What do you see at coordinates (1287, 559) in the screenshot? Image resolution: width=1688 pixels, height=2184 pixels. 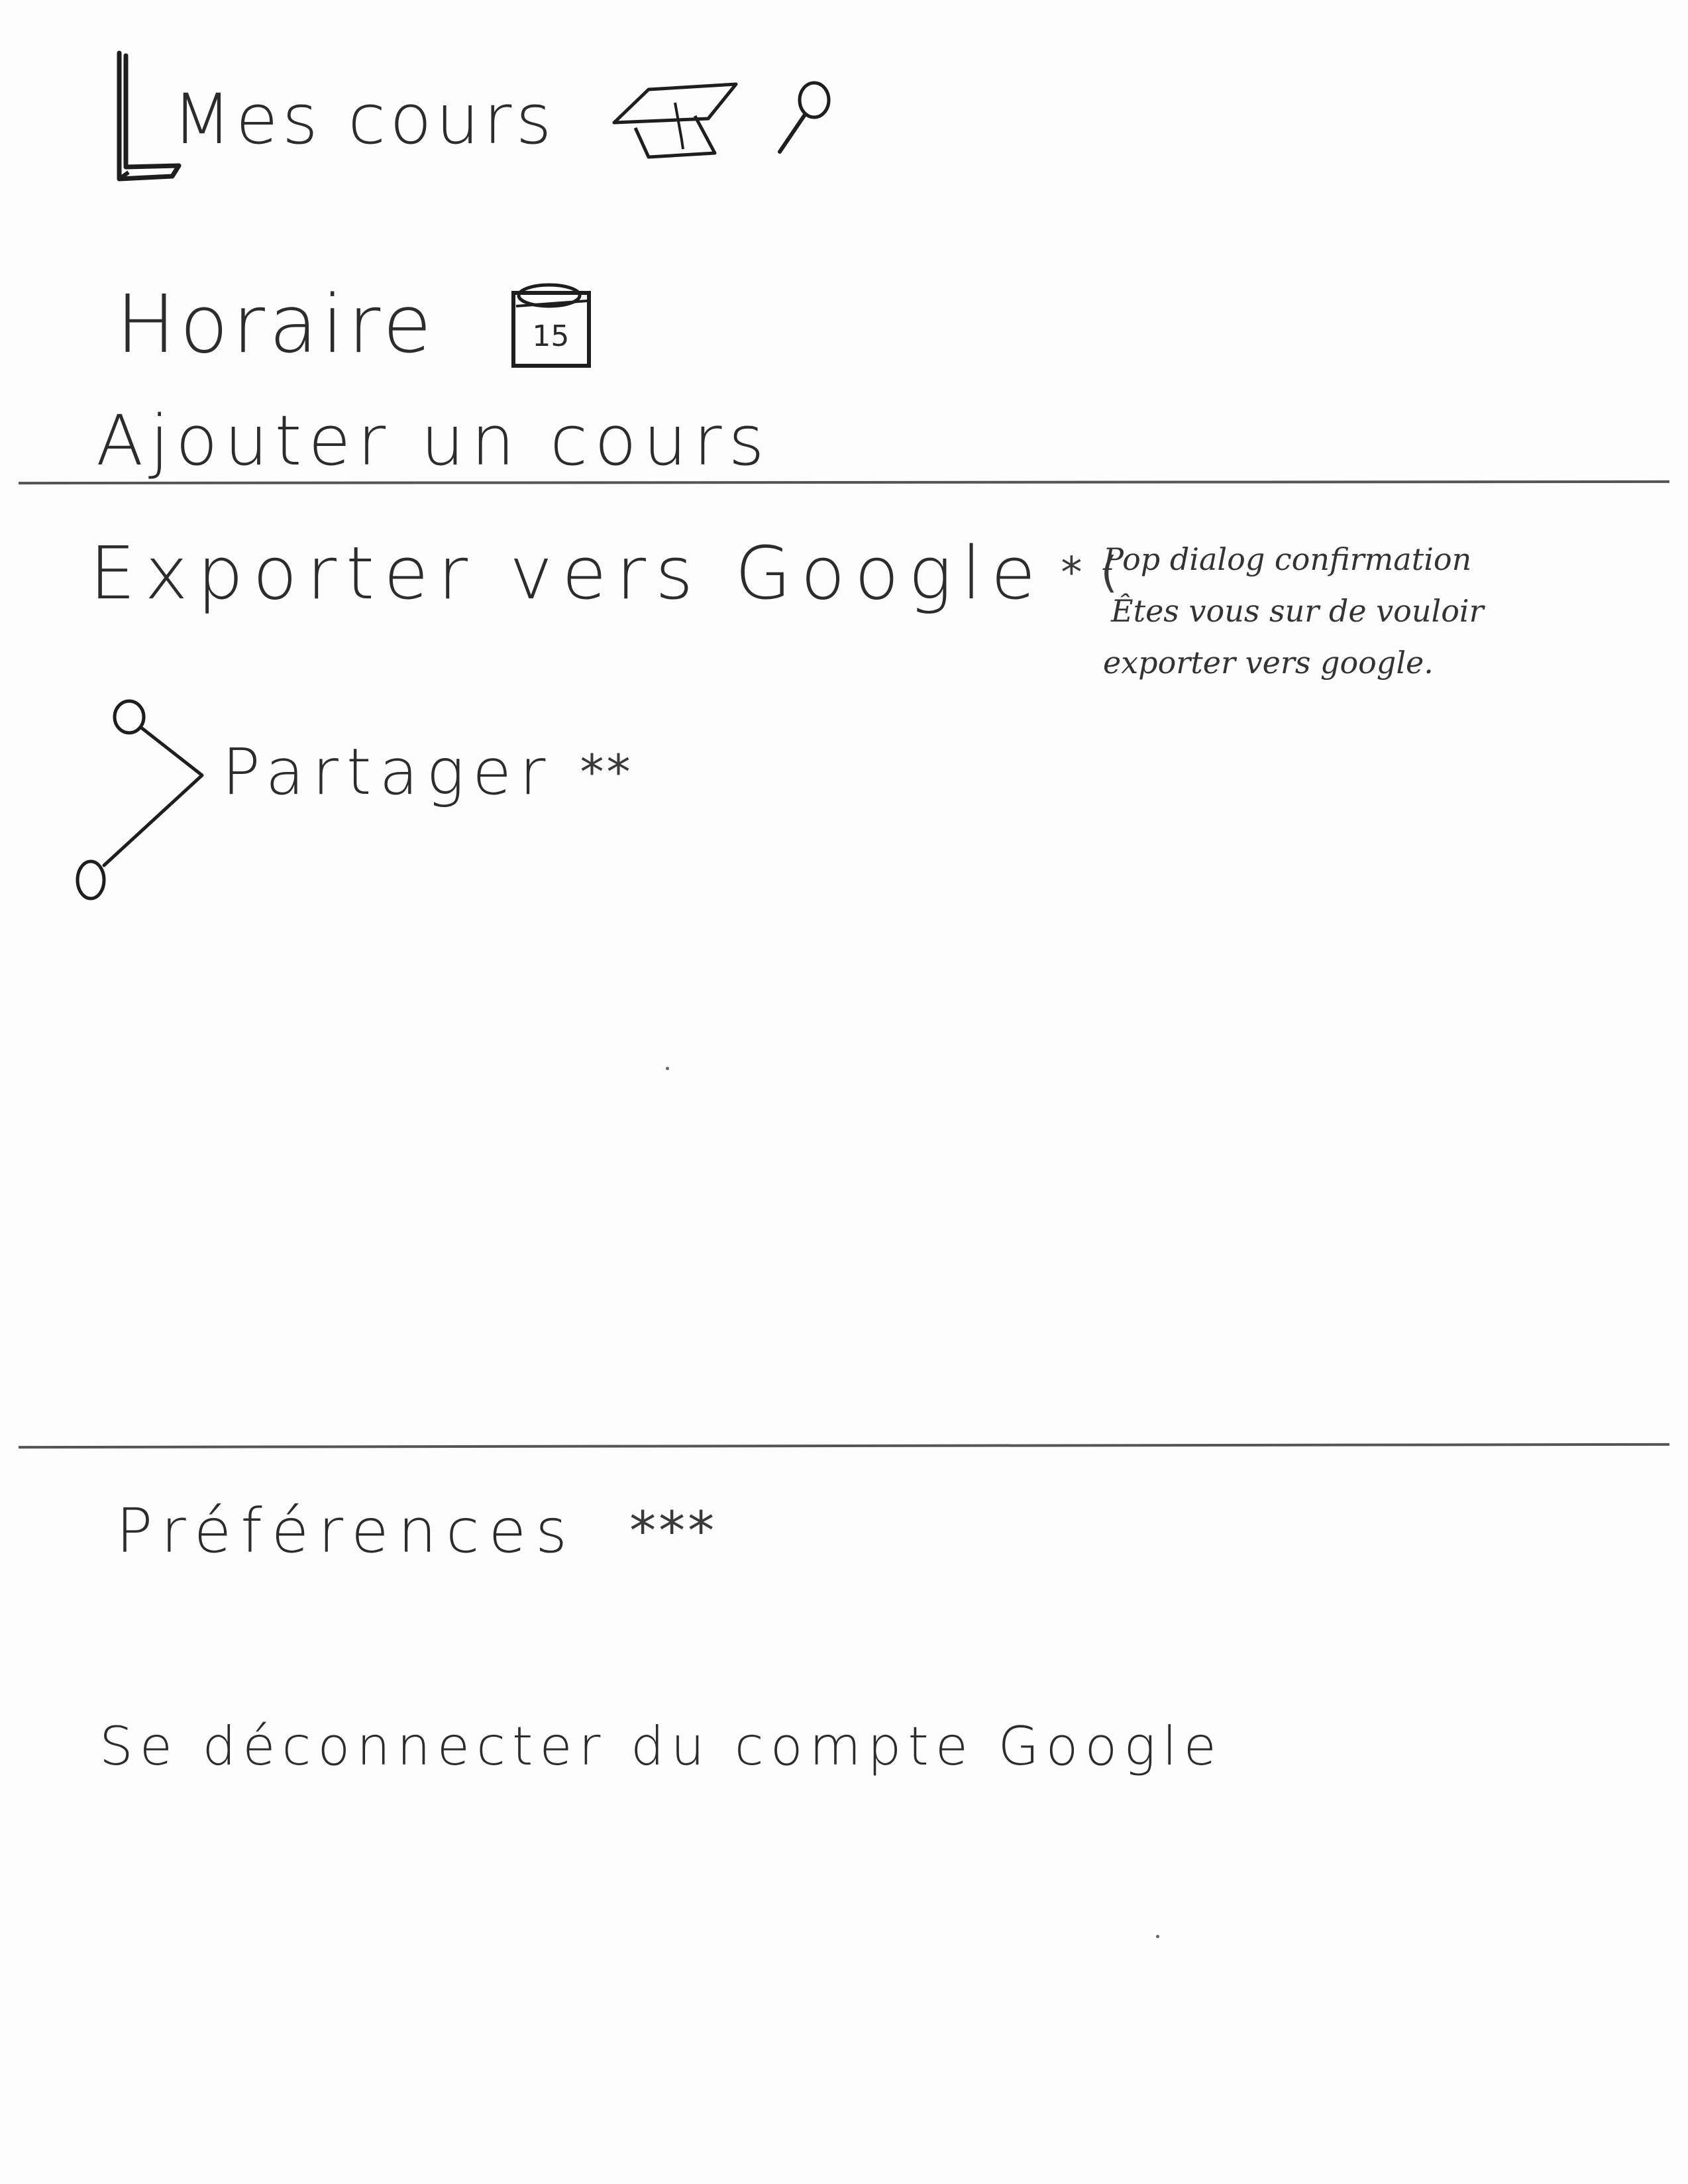 I see `annotation-line-1: Pop dialog confirmation` at bounding box center [1287, 559].